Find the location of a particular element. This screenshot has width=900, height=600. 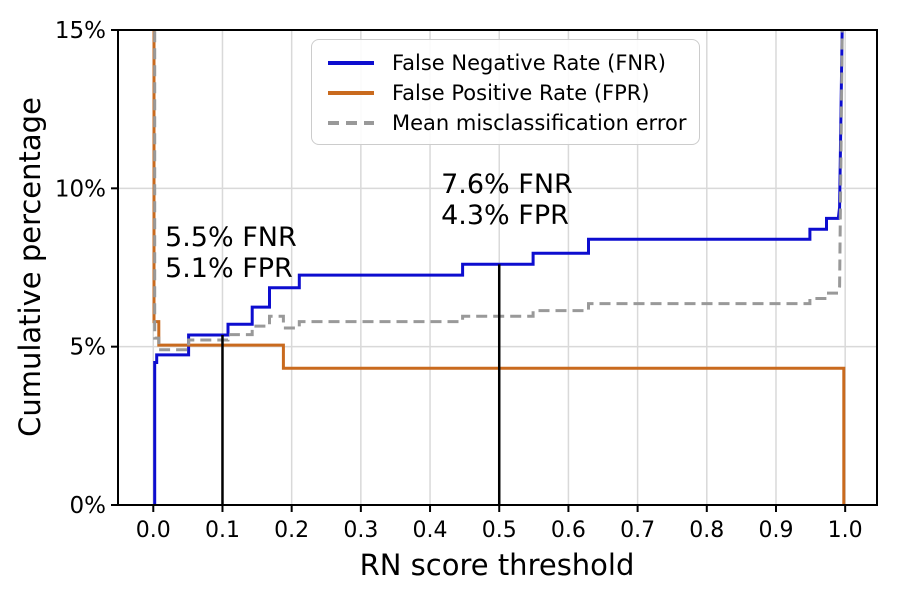

threshold-lines is located at coordinates (361, 384).